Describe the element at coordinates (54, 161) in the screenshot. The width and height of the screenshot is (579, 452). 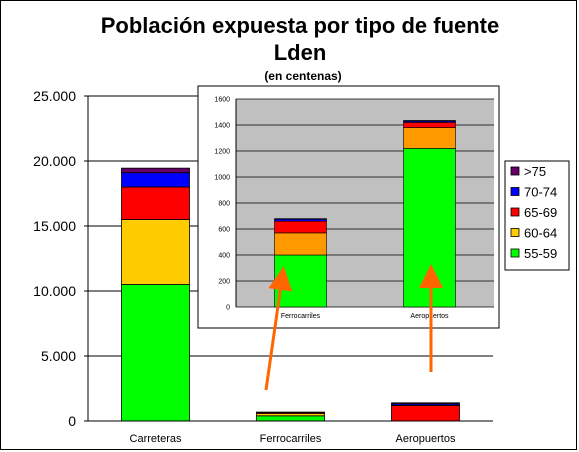
I see `main-y-tick-label: 20.000` at that location.